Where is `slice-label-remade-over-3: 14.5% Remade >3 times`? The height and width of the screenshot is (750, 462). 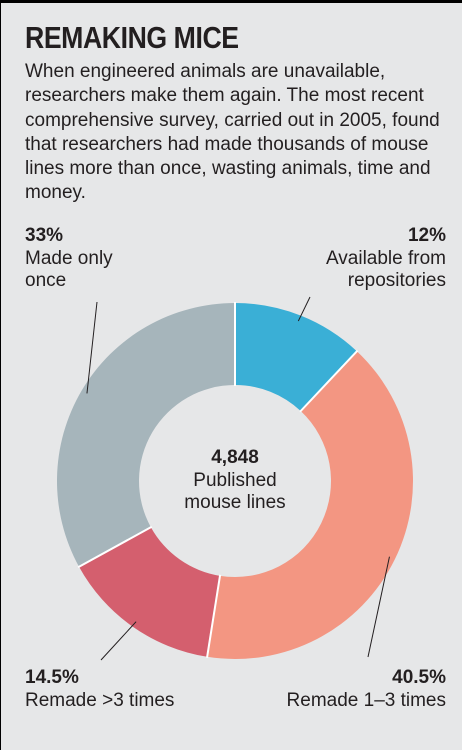
slice-label-remade-over-3: 14.5% Remade >3 times is located at coordinates (99, 689).